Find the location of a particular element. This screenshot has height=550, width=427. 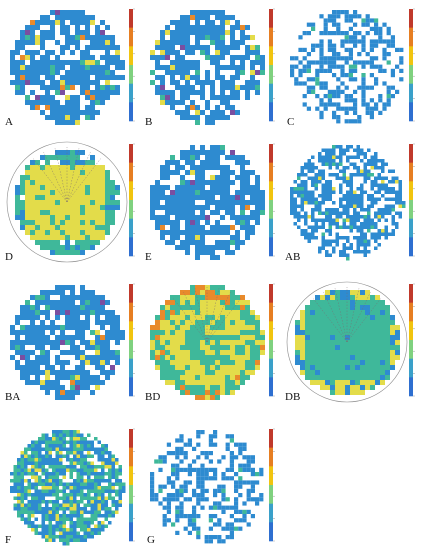

heatmap-panel-ab is located at coordinates (352, 202).